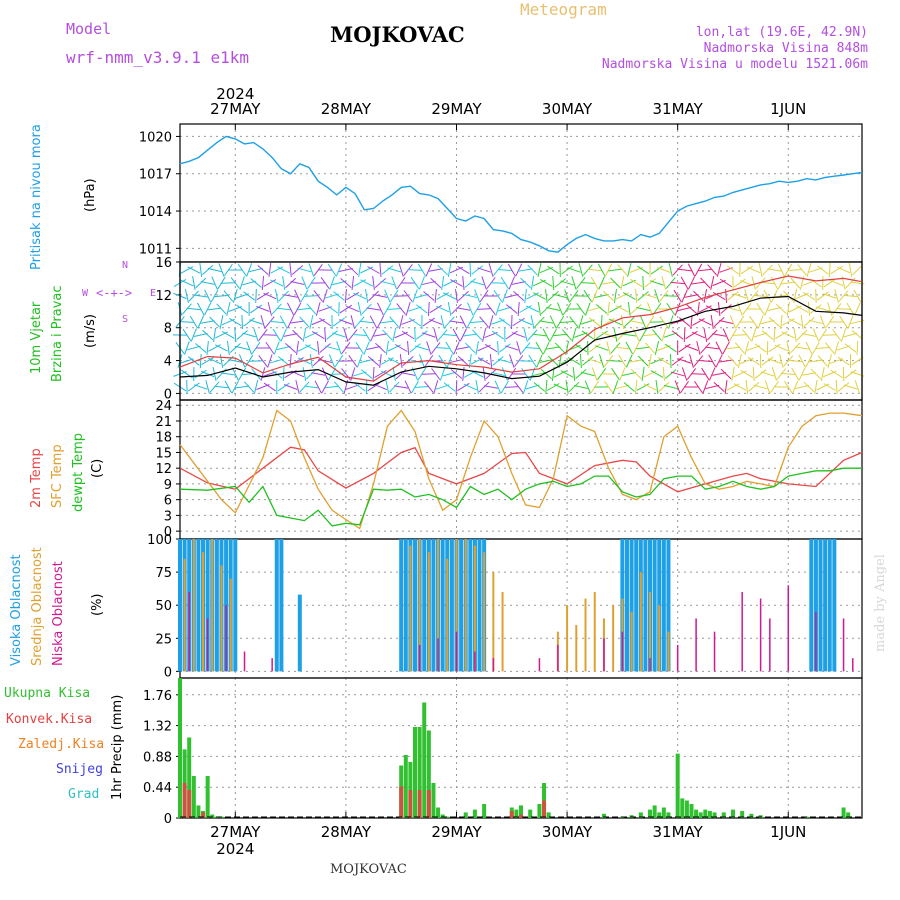 This screenshot has height=900, width=900. I want to click on ytick-label: 16, so click(163, 263).